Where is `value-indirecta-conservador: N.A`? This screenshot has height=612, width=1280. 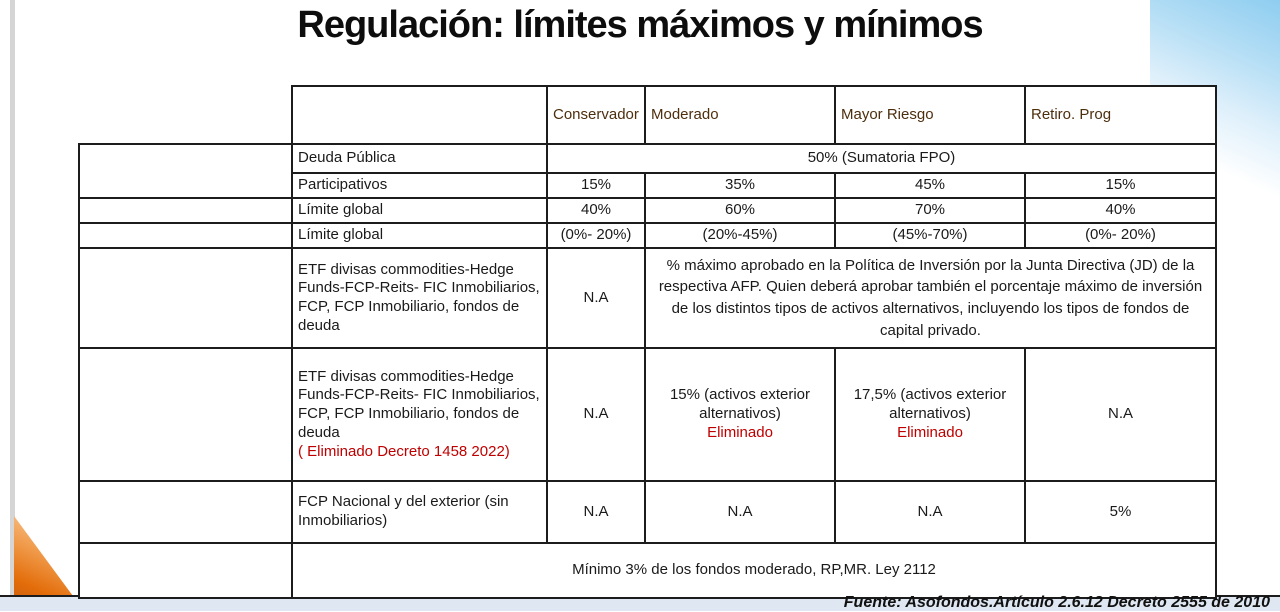 value-indirecta-conservador: N.A is located at coordinates (596, 414).